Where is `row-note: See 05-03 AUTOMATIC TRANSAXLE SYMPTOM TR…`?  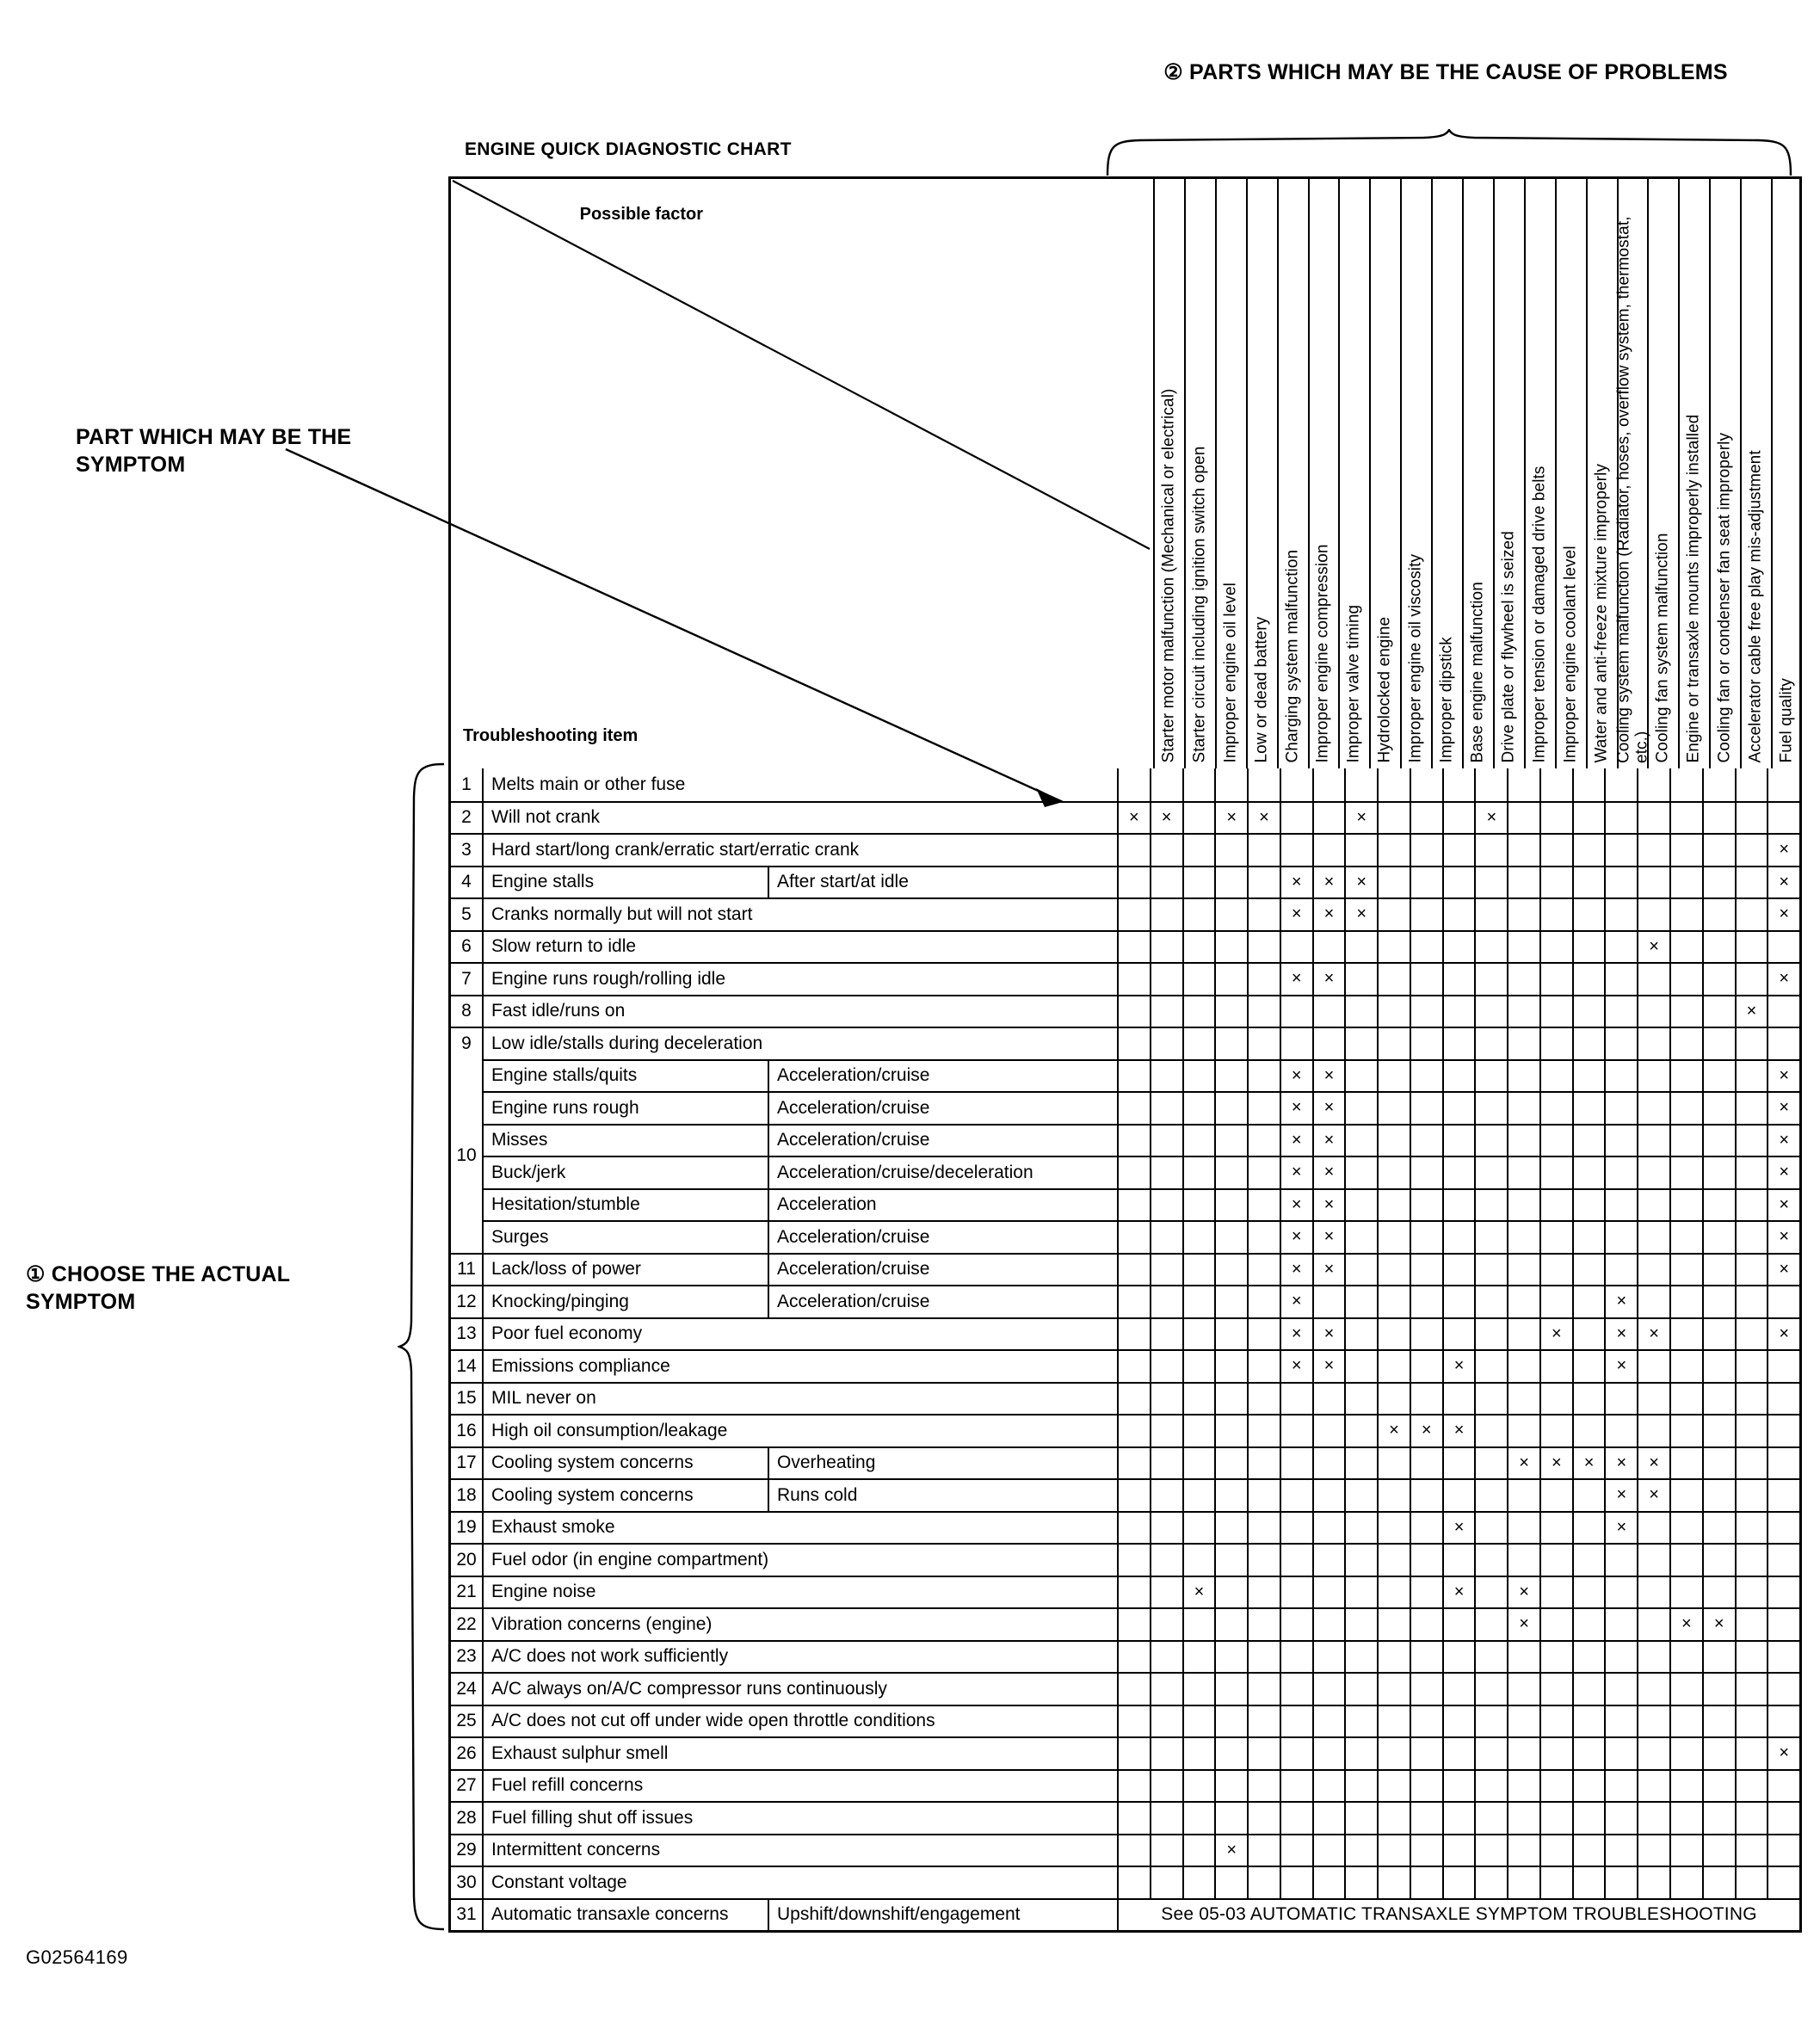 row-note: See 05-03 AUTOMATIC TRANSAXLE SYMPTOM TR… is located at coordinates (1458, 1914).